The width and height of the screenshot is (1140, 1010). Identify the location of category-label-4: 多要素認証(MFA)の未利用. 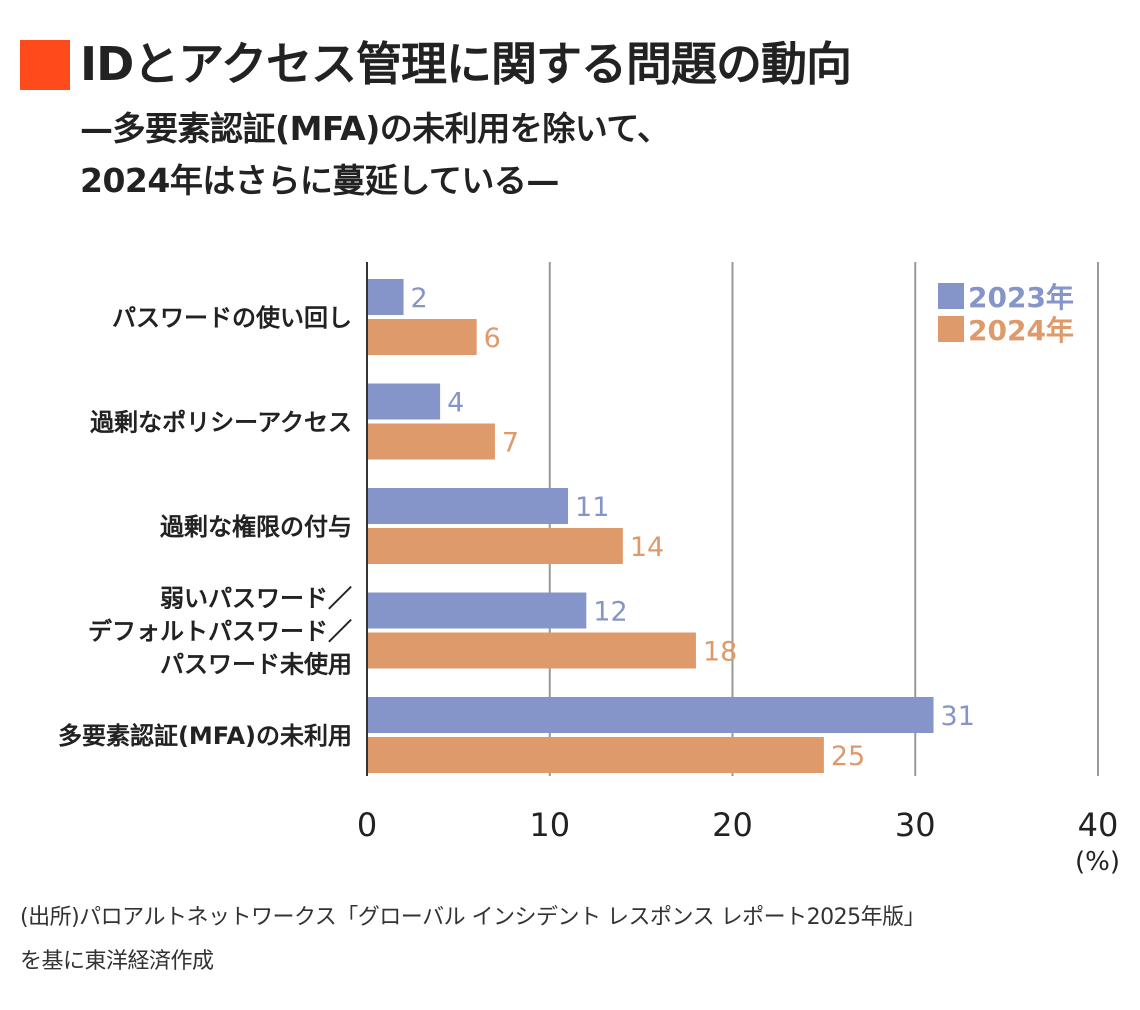
(205, 736).